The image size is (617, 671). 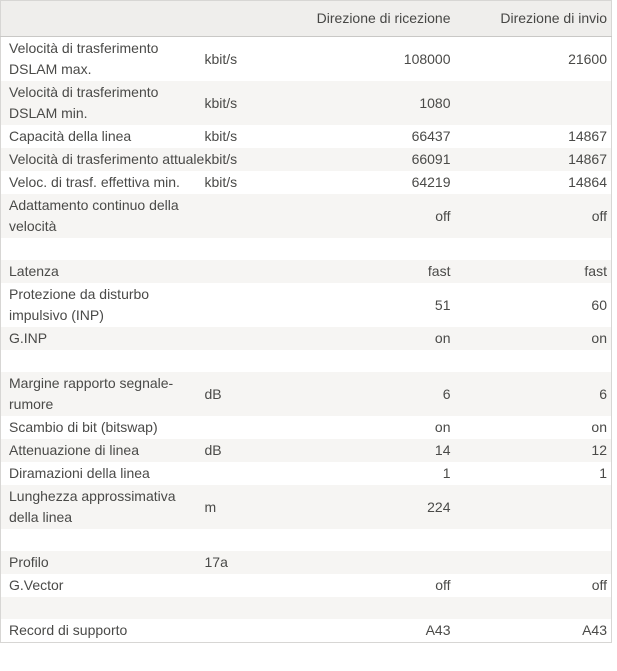 What do you see at coordinates (92, 506) in the screenshot?
I see `row-label: Lunghezza approssimativa della linea` at bounding box center [92, 506].